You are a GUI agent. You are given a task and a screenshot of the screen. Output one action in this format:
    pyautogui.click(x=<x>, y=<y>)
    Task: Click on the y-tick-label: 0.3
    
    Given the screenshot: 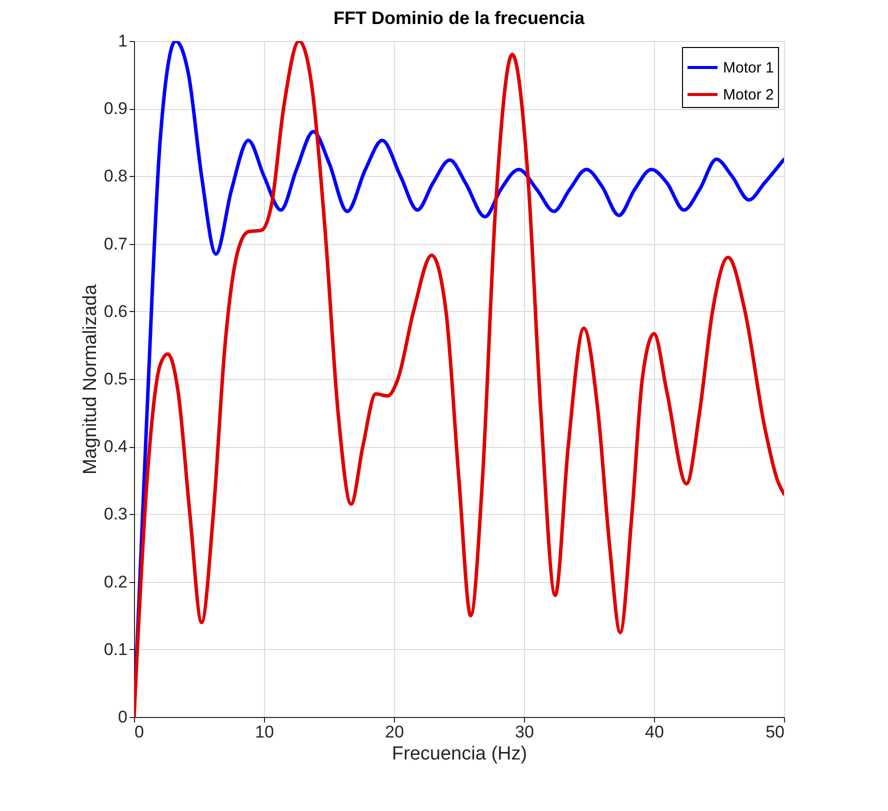 What is the action you would take?
    pyautogui.click(x=116, y=514)
    